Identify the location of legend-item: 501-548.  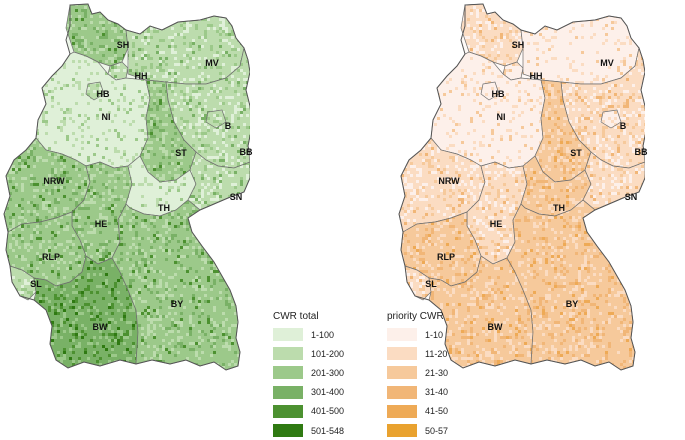
(308, 430).